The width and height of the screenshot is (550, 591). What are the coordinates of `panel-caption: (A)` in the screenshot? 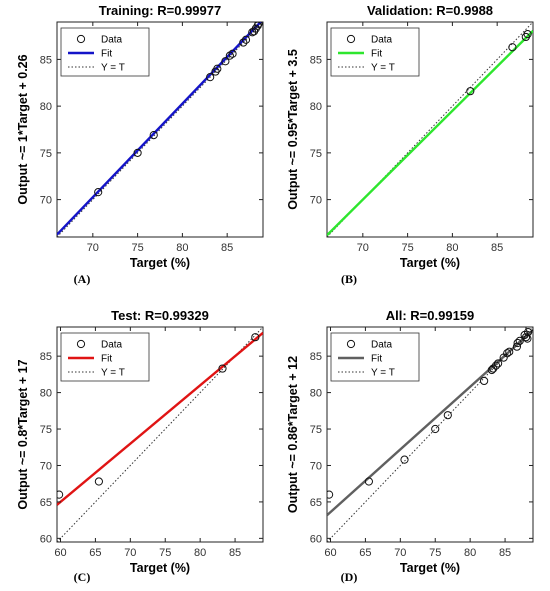 It's located at (82, 279).